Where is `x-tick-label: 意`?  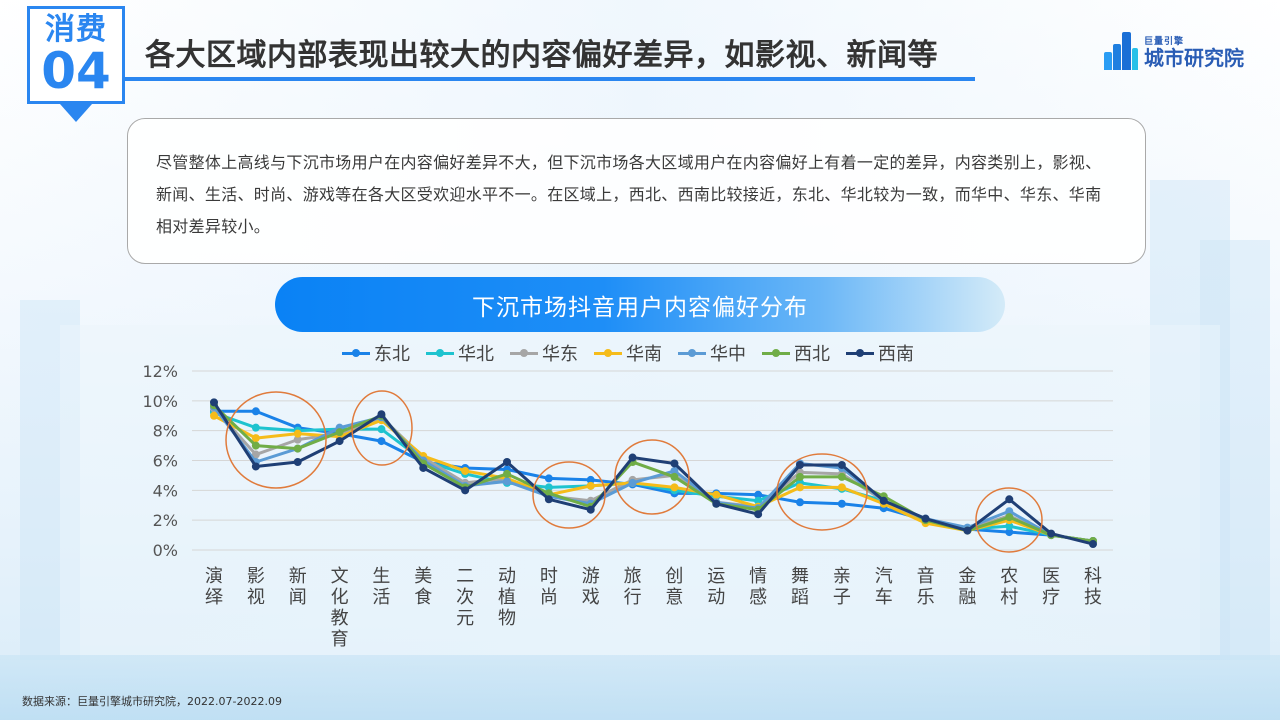 x-tick-label: 意 is located at coordinates (674, 597).